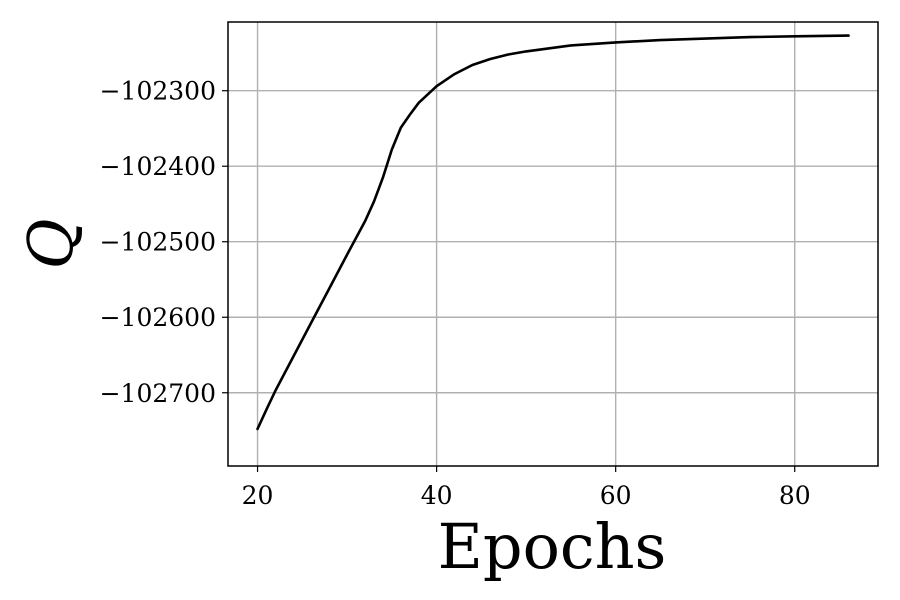 This screenshot has width=900, height=600. Describe the element at coordinates (437, 495) in the screenshot. I see `x-tick-label: 40` at that location.